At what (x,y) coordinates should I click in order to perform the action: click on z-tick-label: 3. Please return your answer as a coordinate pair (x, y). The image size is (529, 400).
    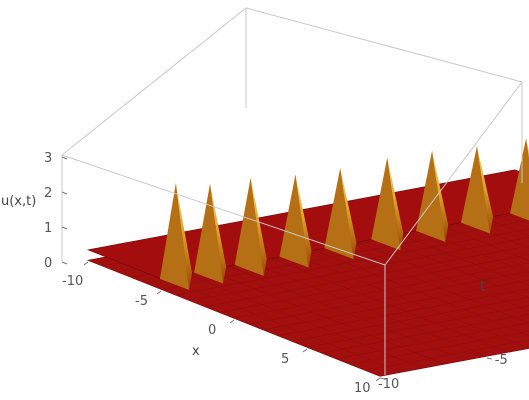
    Looking at the image, I should click on (48, 158).